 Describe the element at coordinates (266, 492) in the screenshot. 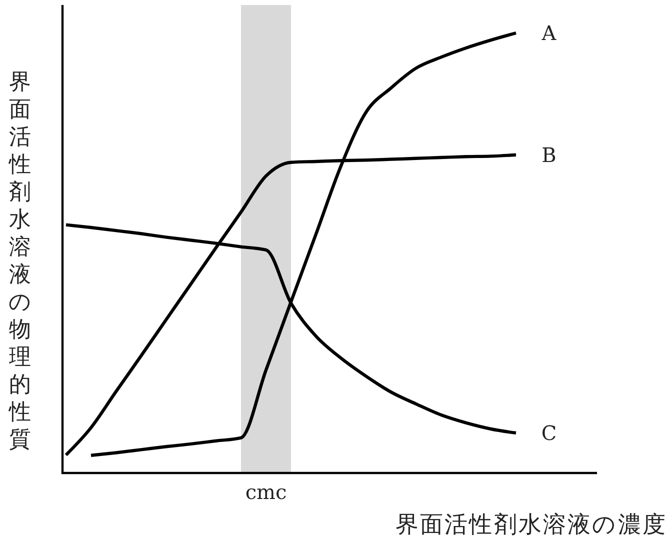

I see `text: cmc` at that location.